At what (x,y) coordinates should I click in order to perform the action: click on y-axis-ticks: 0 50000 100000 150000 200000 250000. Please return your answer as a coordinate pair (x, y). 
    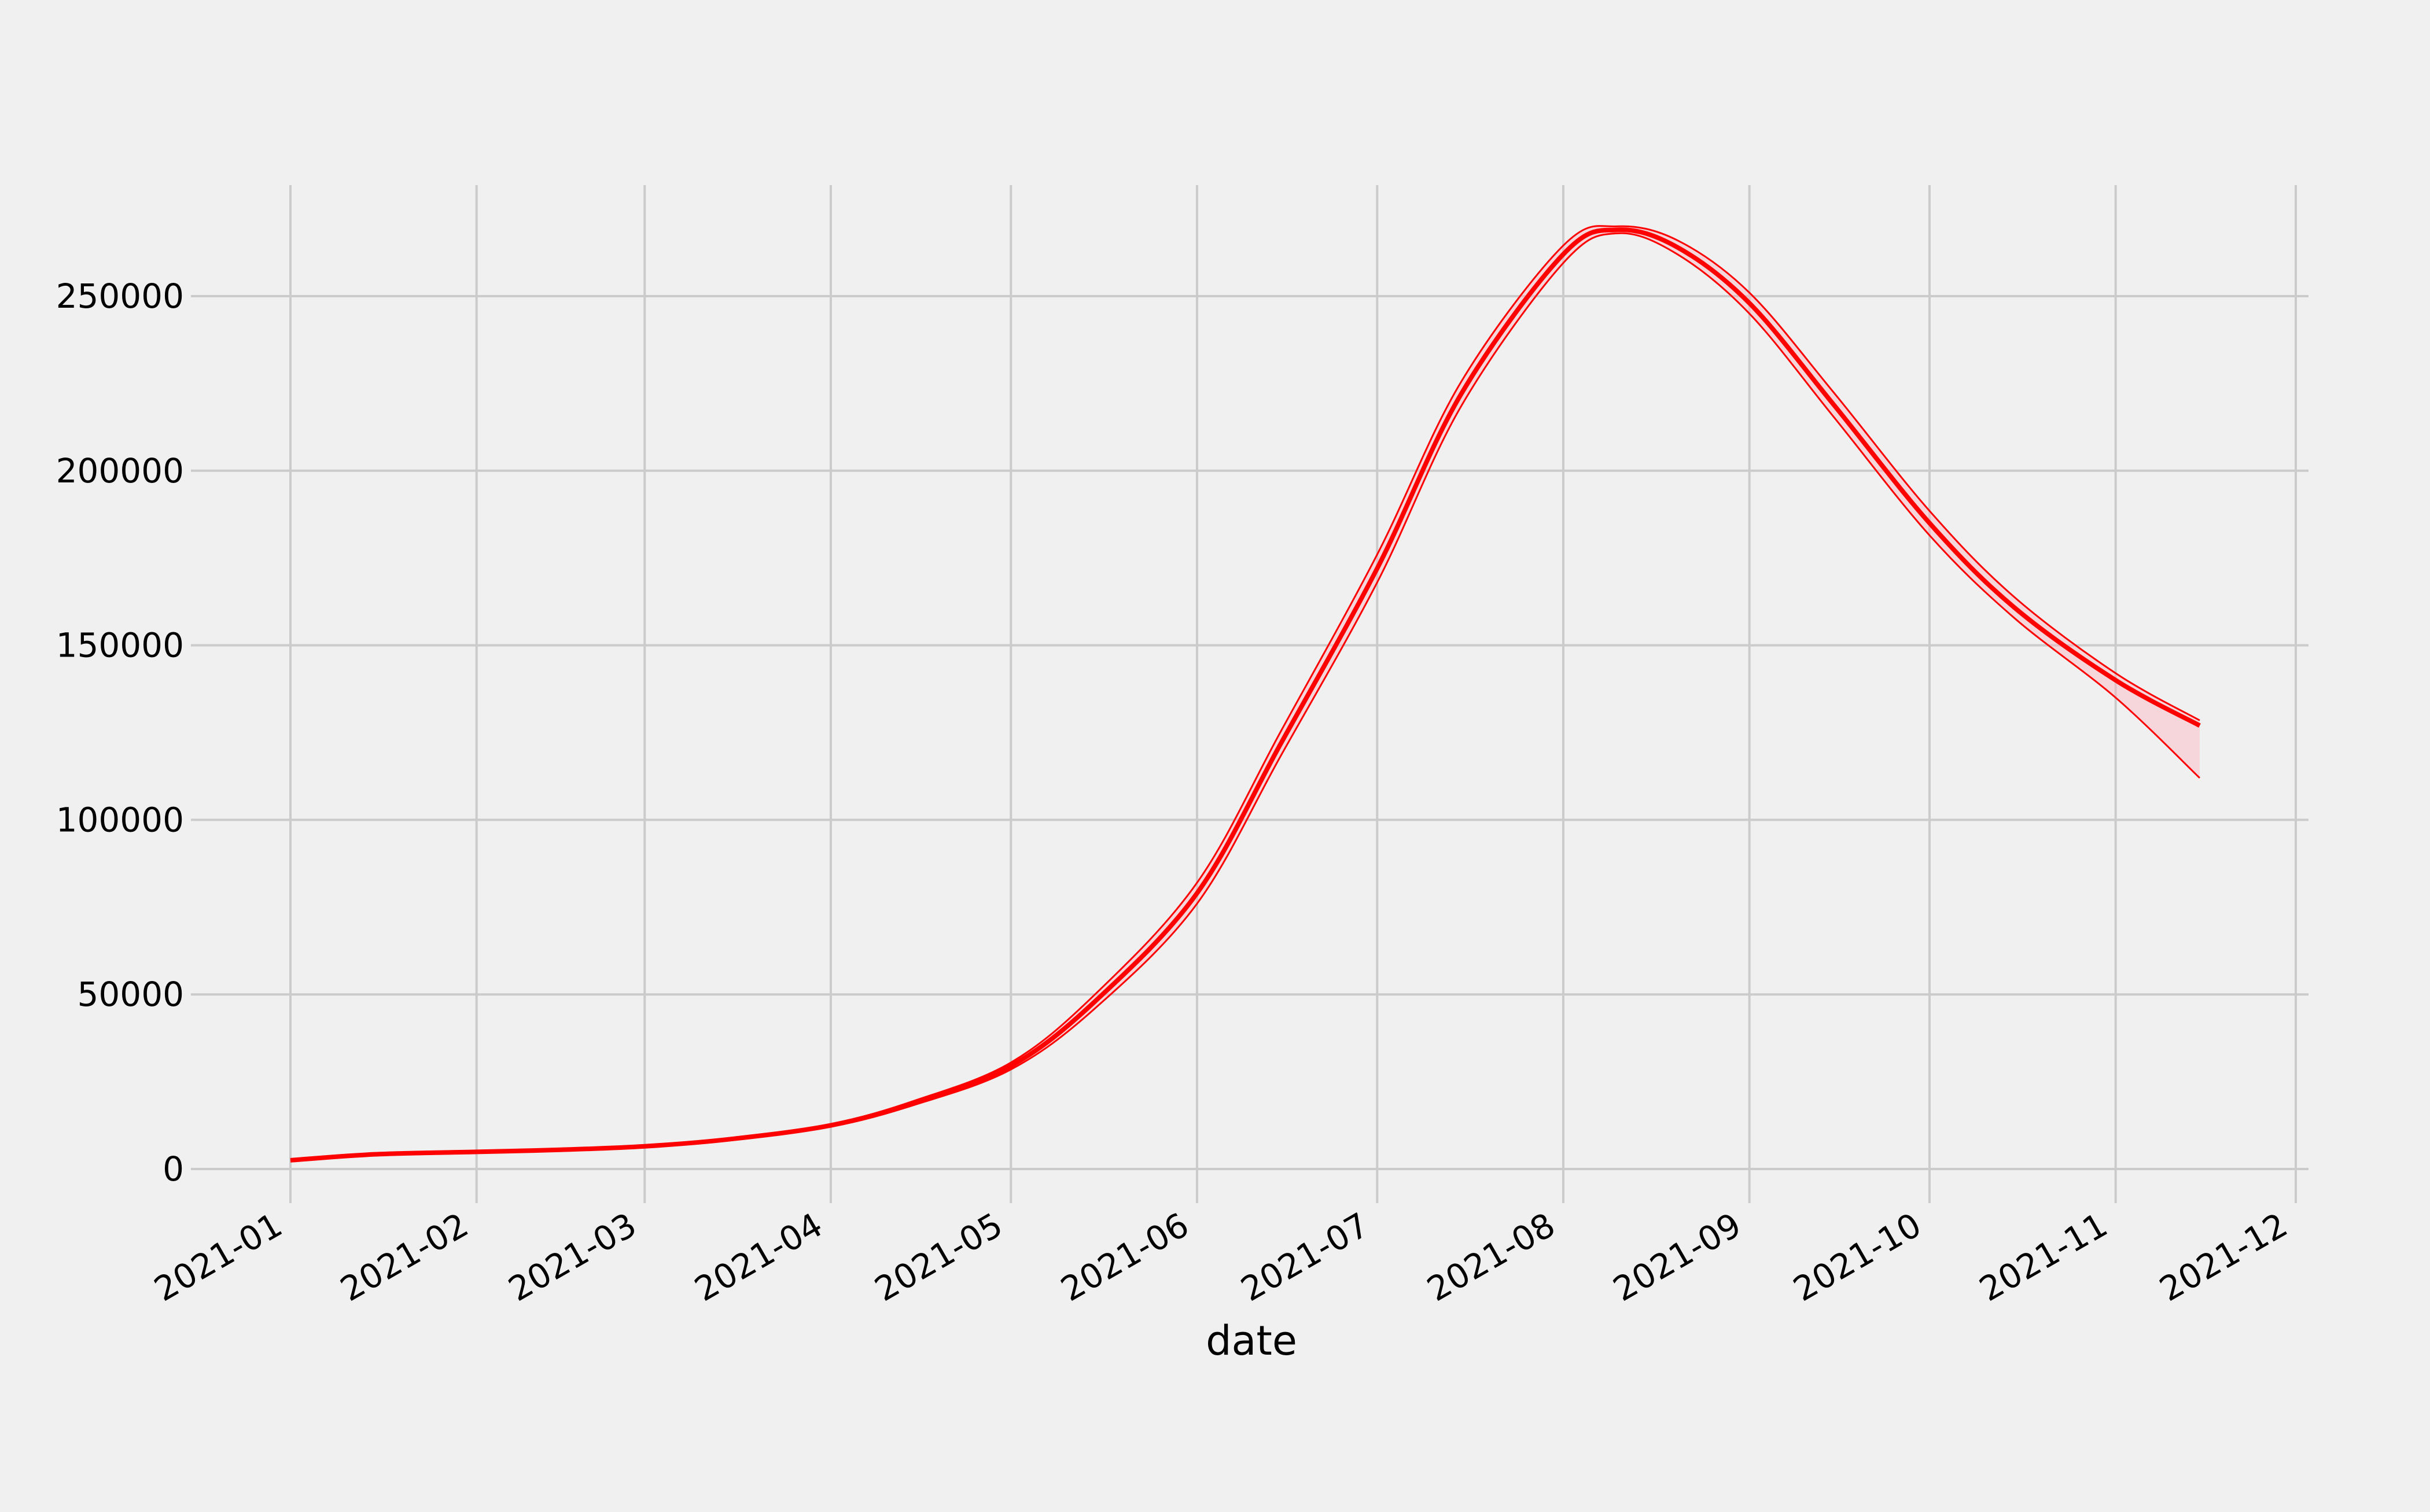
    Looking at the image, I should click on (120, 732).